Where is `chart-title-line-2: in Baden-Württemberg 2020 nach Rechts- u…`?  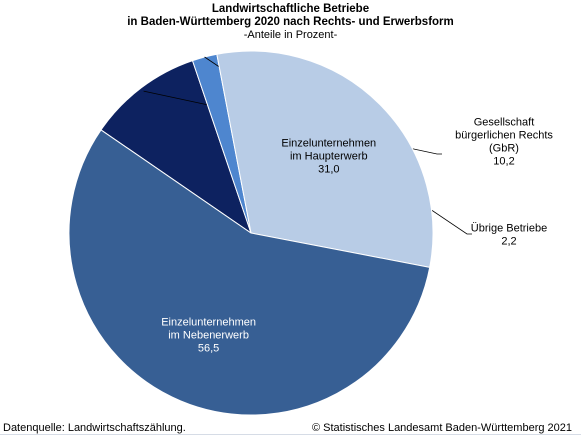
chart-title-line-2: in Baden-Württemberg 2020 nach Rechts- u… is located at coordinates (290, 22).